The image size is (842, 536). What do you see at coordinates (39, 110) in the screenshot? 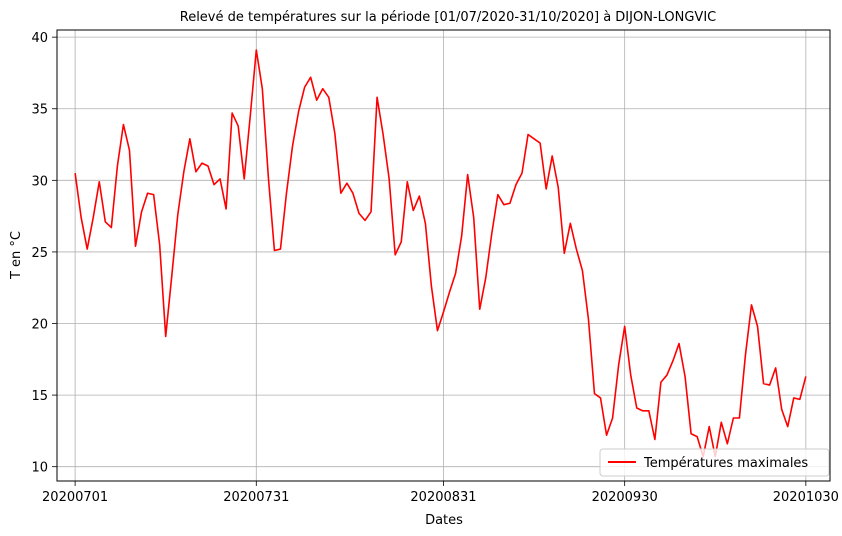
I see `y-tick-label: 35` at bounding box center [39, 110].